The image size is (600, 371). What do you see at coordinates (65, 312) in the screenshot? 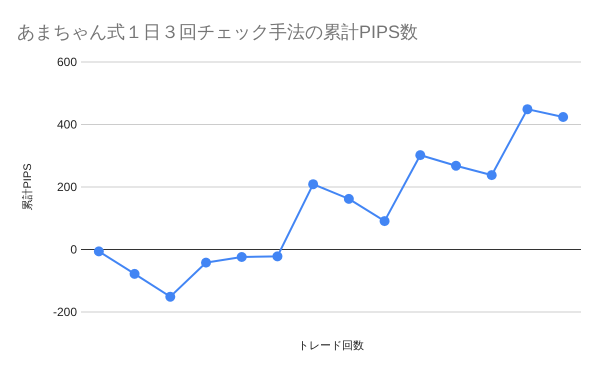
I see `y-tick-label: -200` at bounding box center [65, 312].